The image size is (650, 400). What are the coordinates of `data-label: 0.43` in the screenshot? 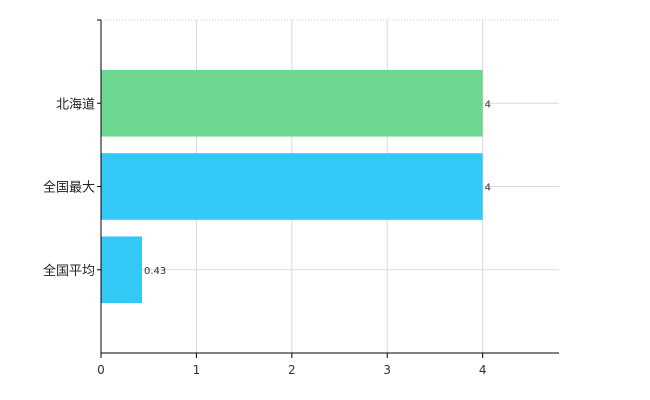 It's located at (155, 271).